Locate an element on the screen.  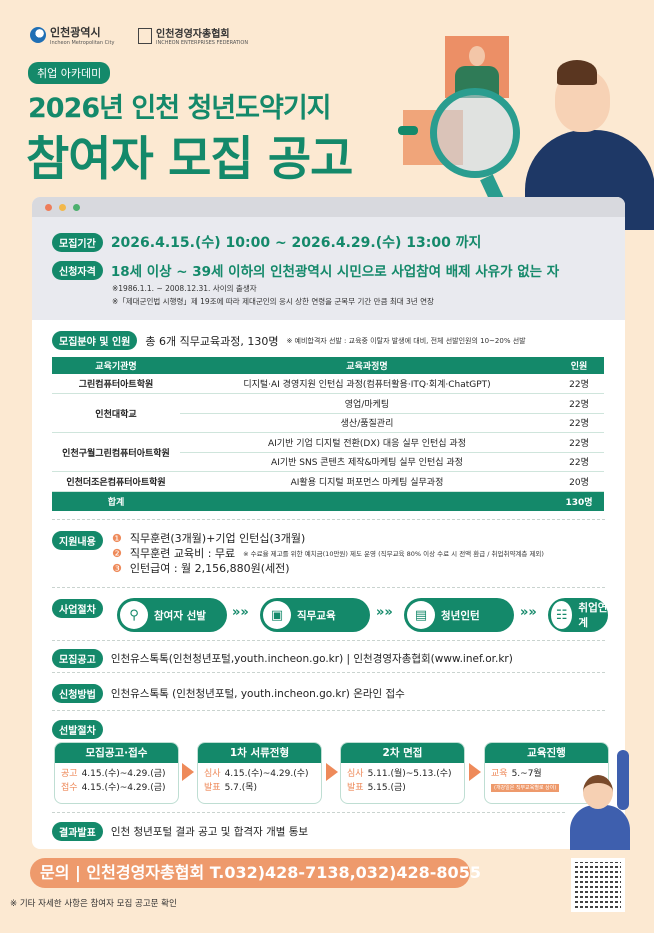
federation-logo-icon is located at coordinates (145, 35).